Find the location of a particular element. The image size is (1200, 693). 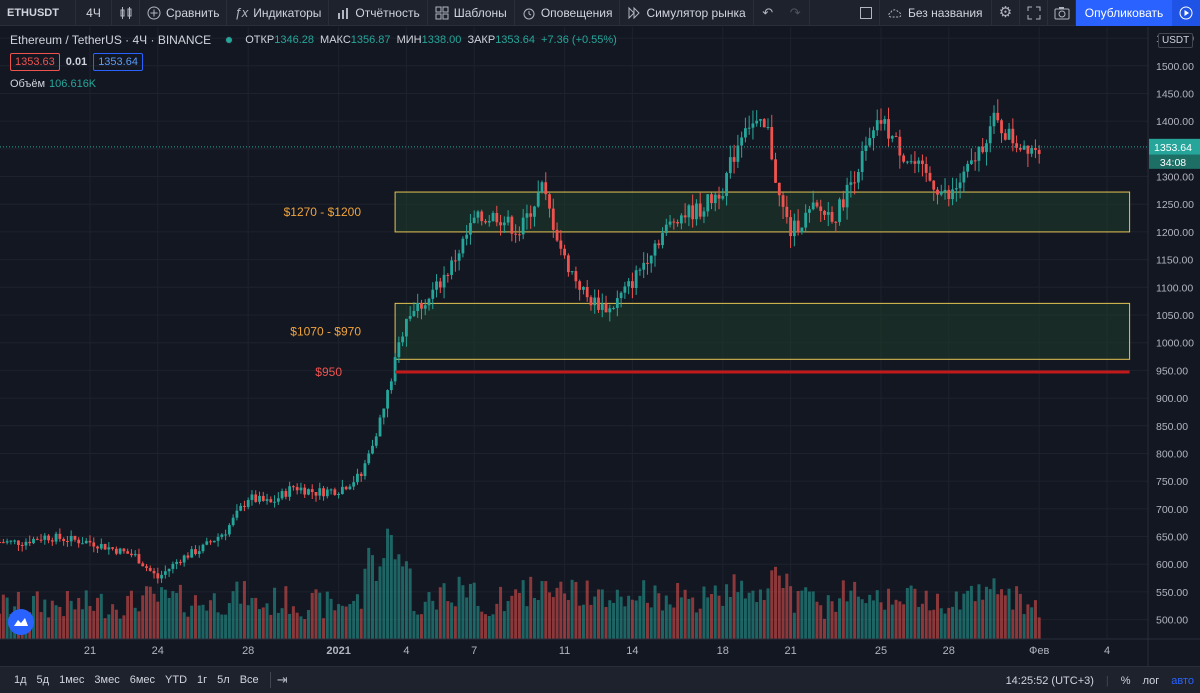

price-axis is located at coordinates (1174, 346).